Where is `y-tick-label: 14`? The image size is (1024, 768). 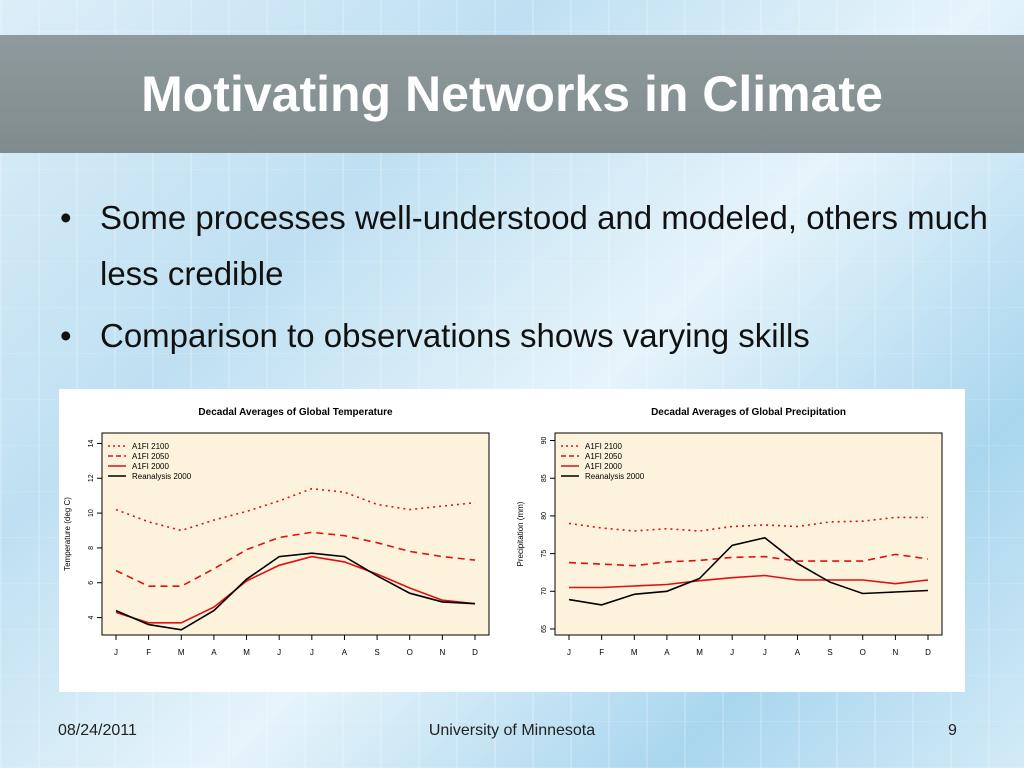
y-tick-label: 14 is located at coordinates (91, 443).